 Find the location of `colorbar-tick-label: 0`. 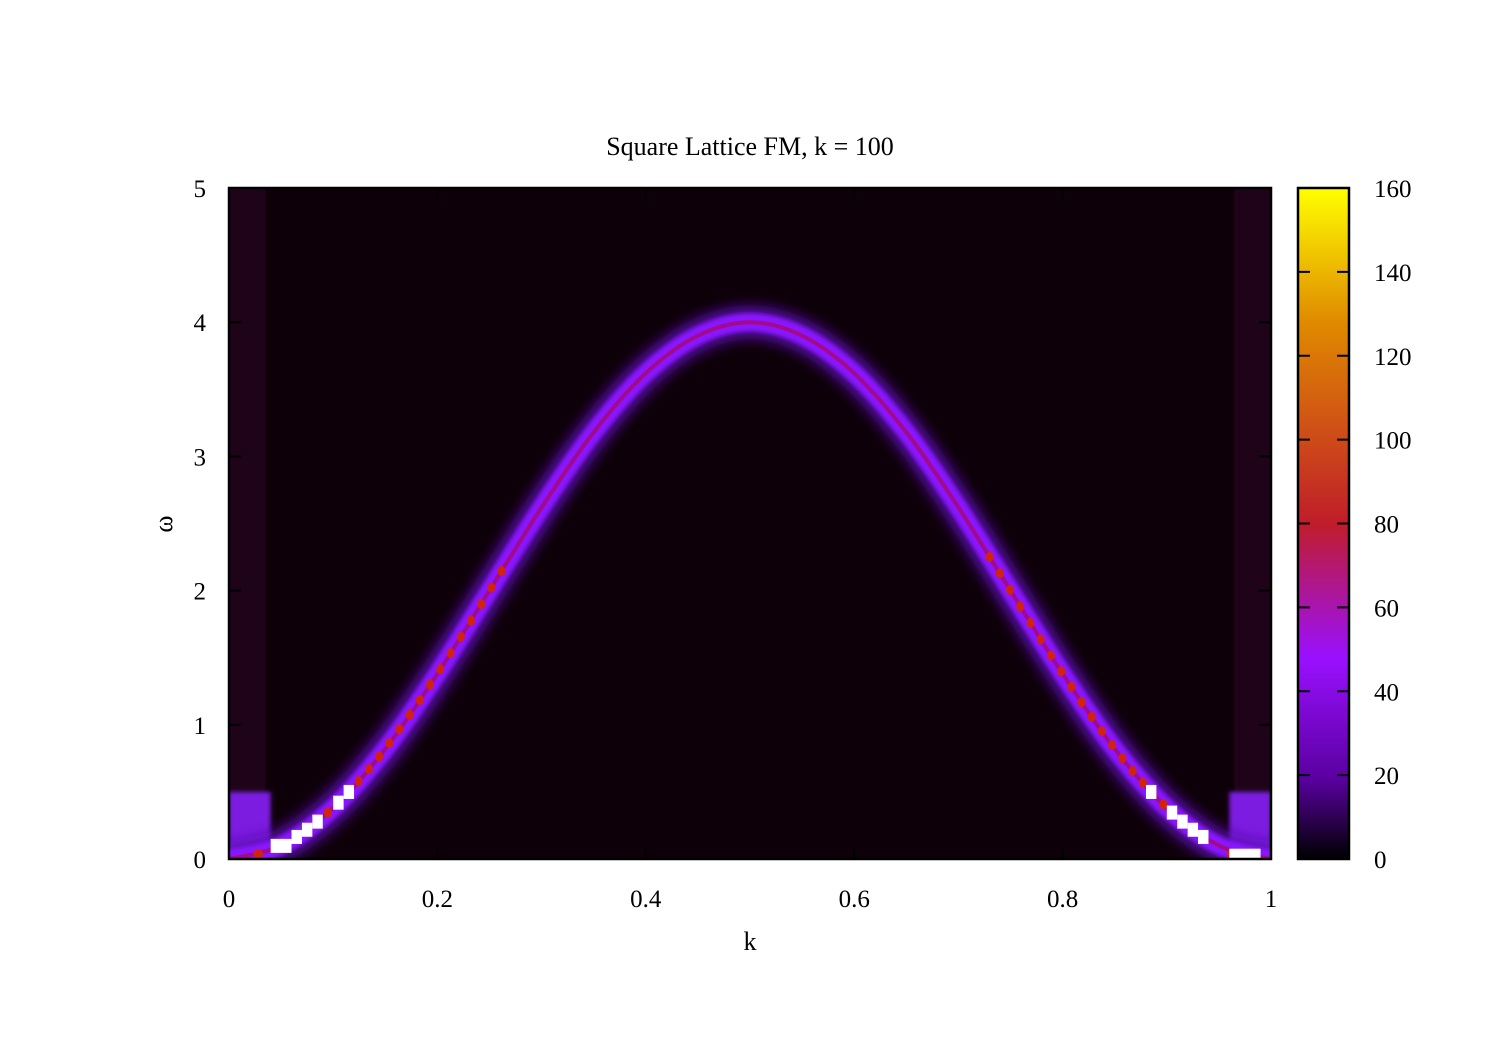

colorbar-tick-label: 0 is located at coordinates (1380, 860).